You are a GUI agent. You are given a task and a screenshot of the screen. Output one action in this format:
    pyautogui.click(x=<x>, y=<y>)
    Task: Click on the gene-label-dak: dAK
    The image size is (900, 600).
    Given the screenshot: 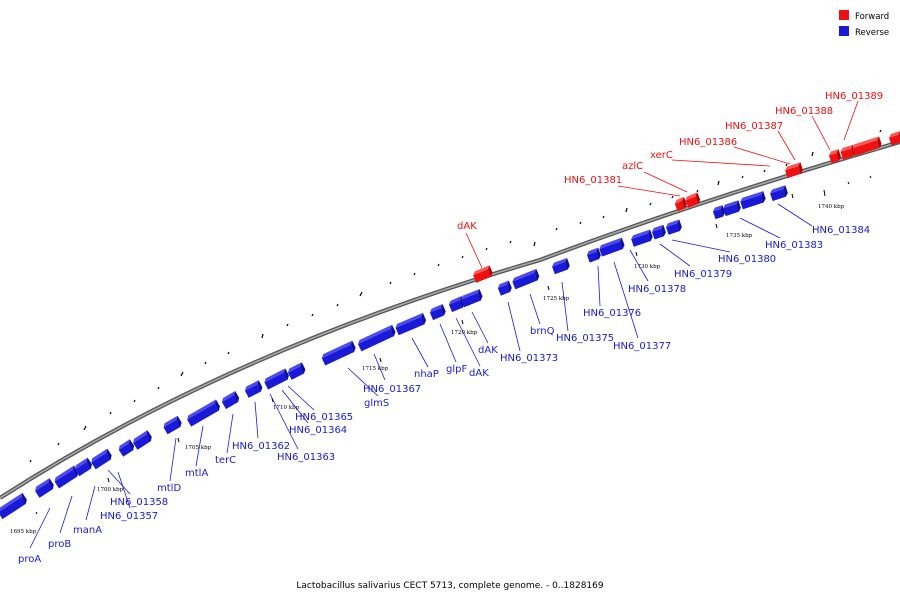 What is the action you would take?
    pyautogui.click(x=467, y=226)
    